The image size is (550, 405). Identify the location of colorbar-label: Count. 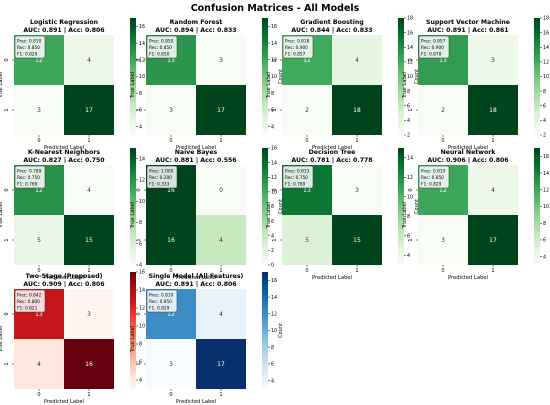
(417, 76).